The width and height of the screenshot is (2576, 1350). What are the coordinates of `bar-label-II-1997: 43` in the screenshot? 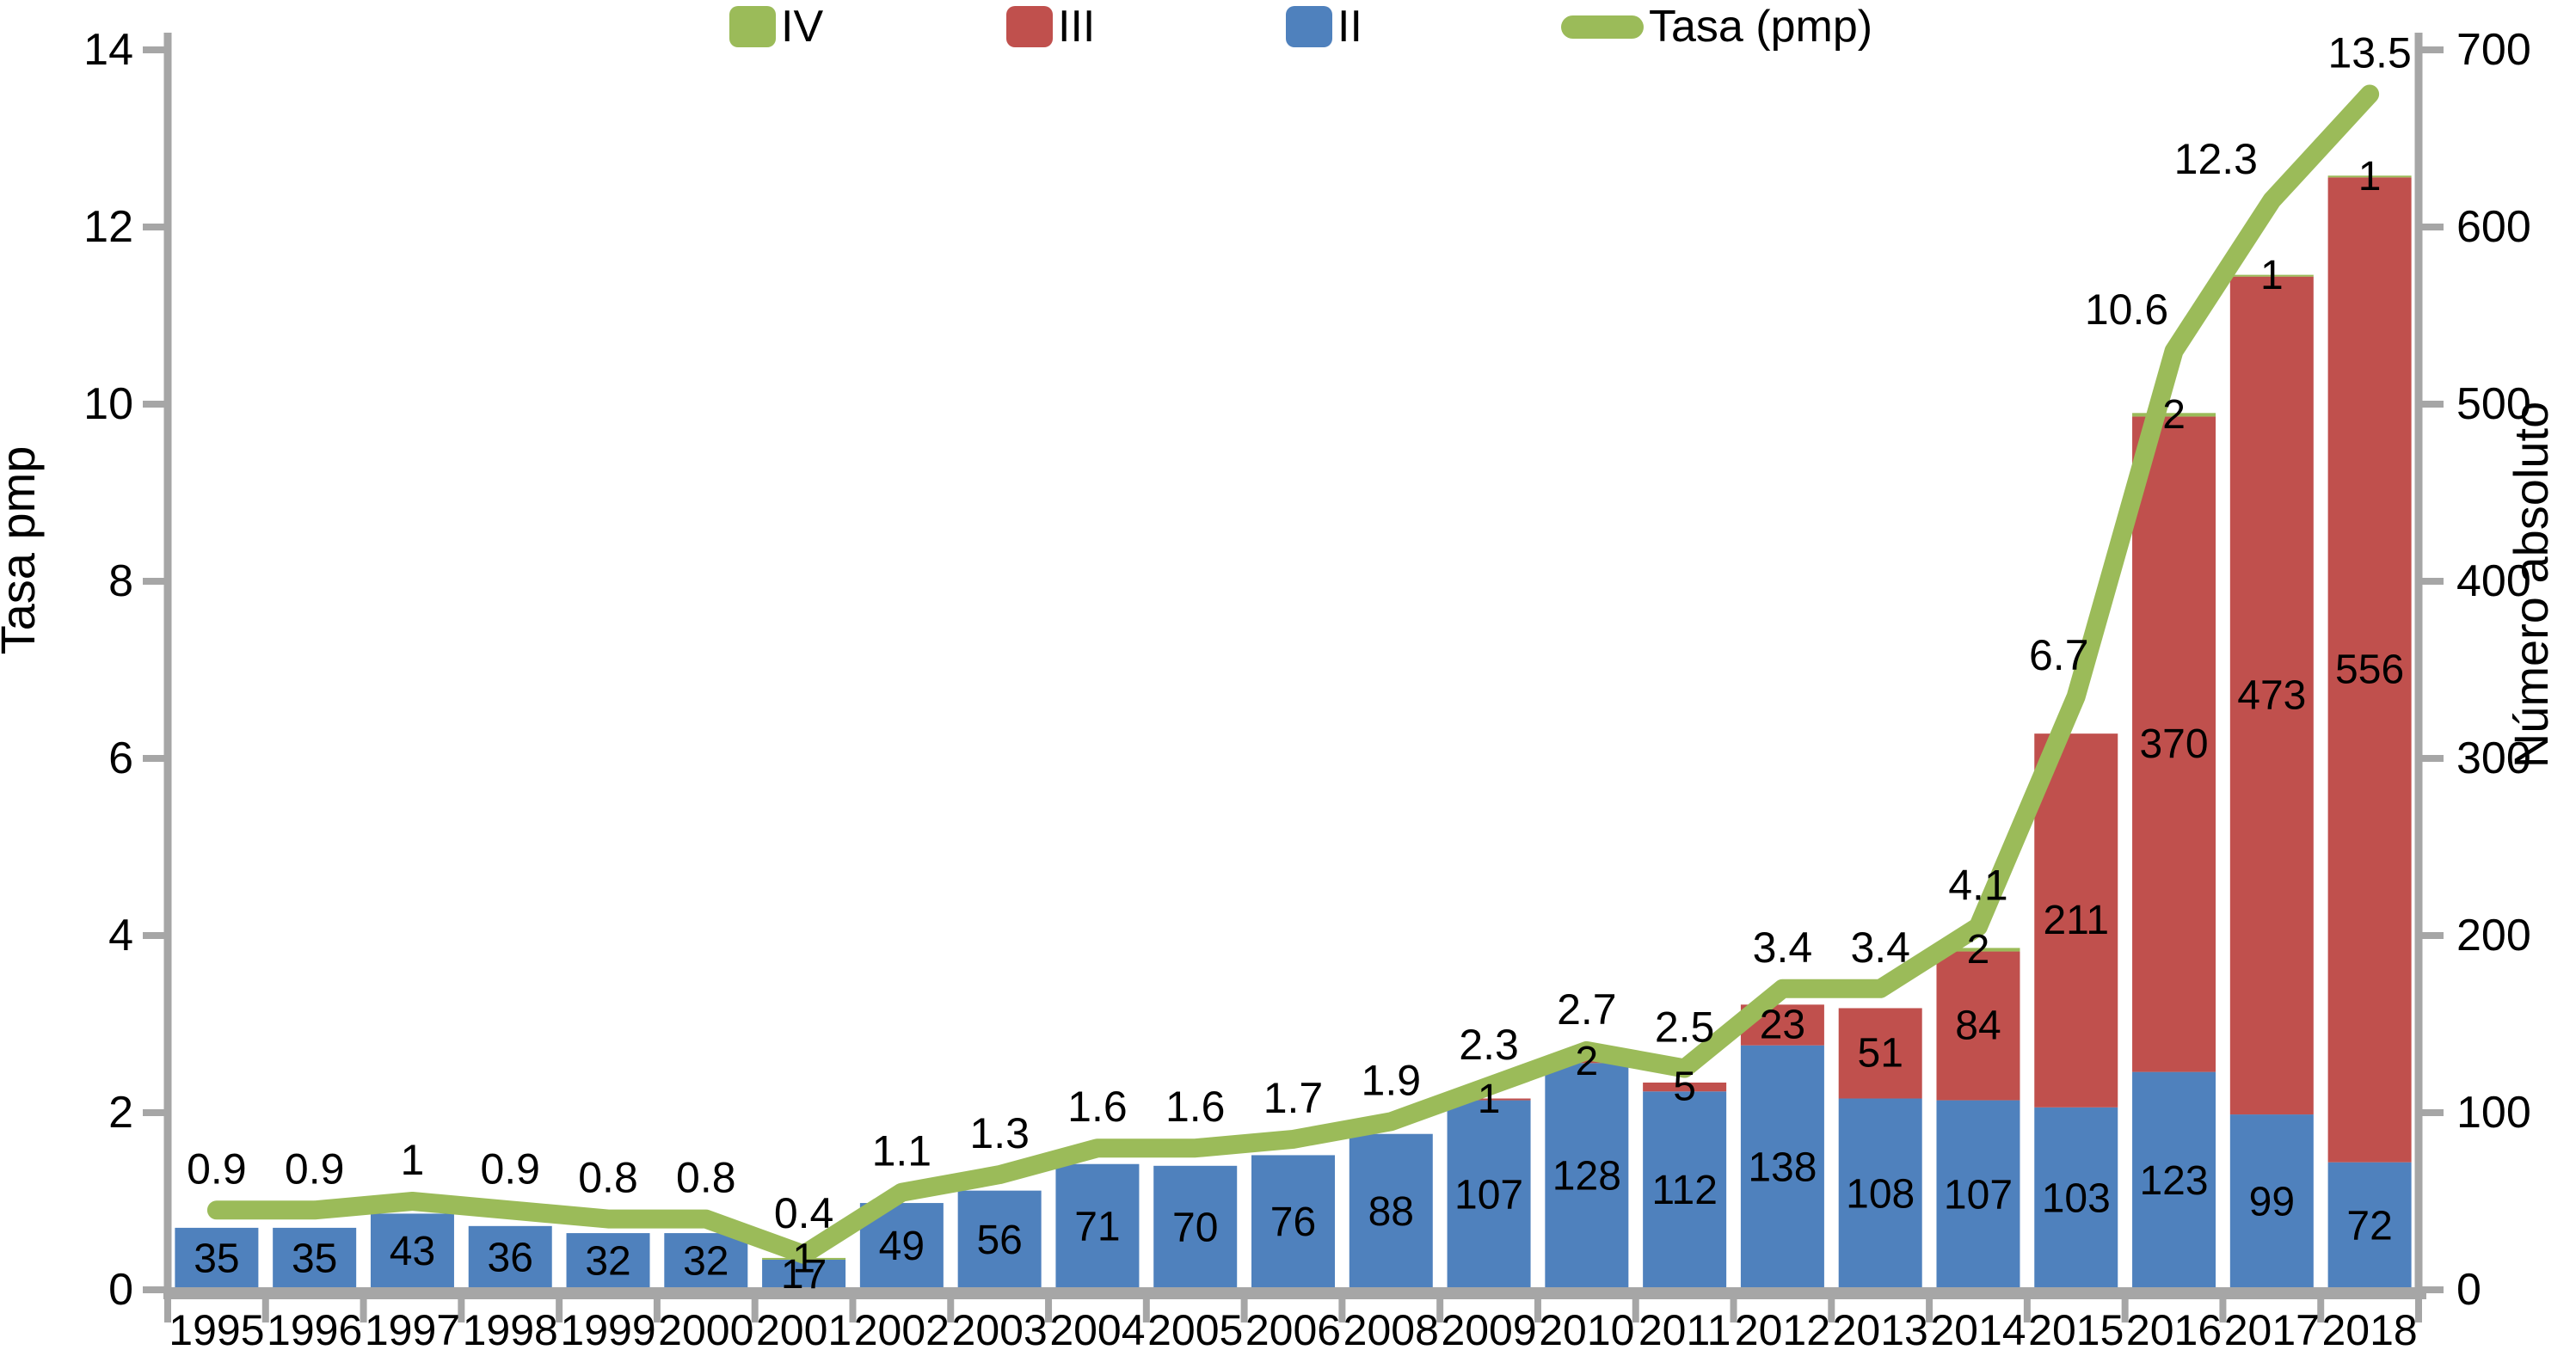 It's located at (412, 1251).